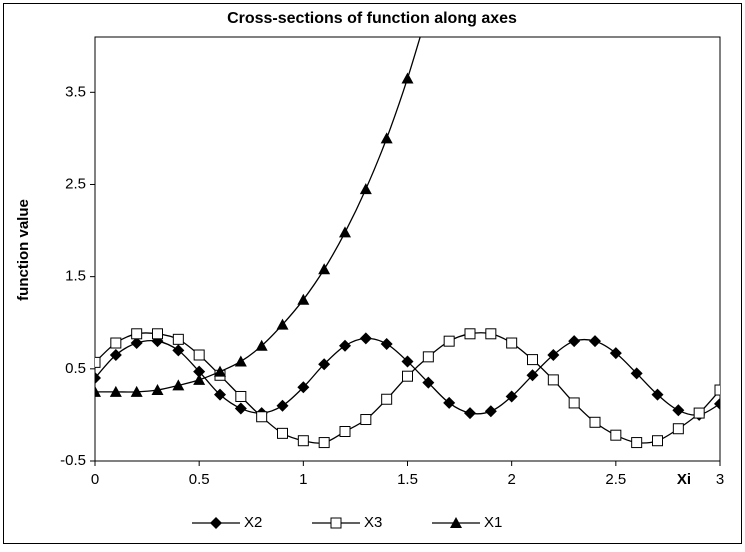 The height and width of the screenshot is (552, 745). Describe the element at coordinates (373, 522) in the screenshot. I see `legend-label: X3` at that location.